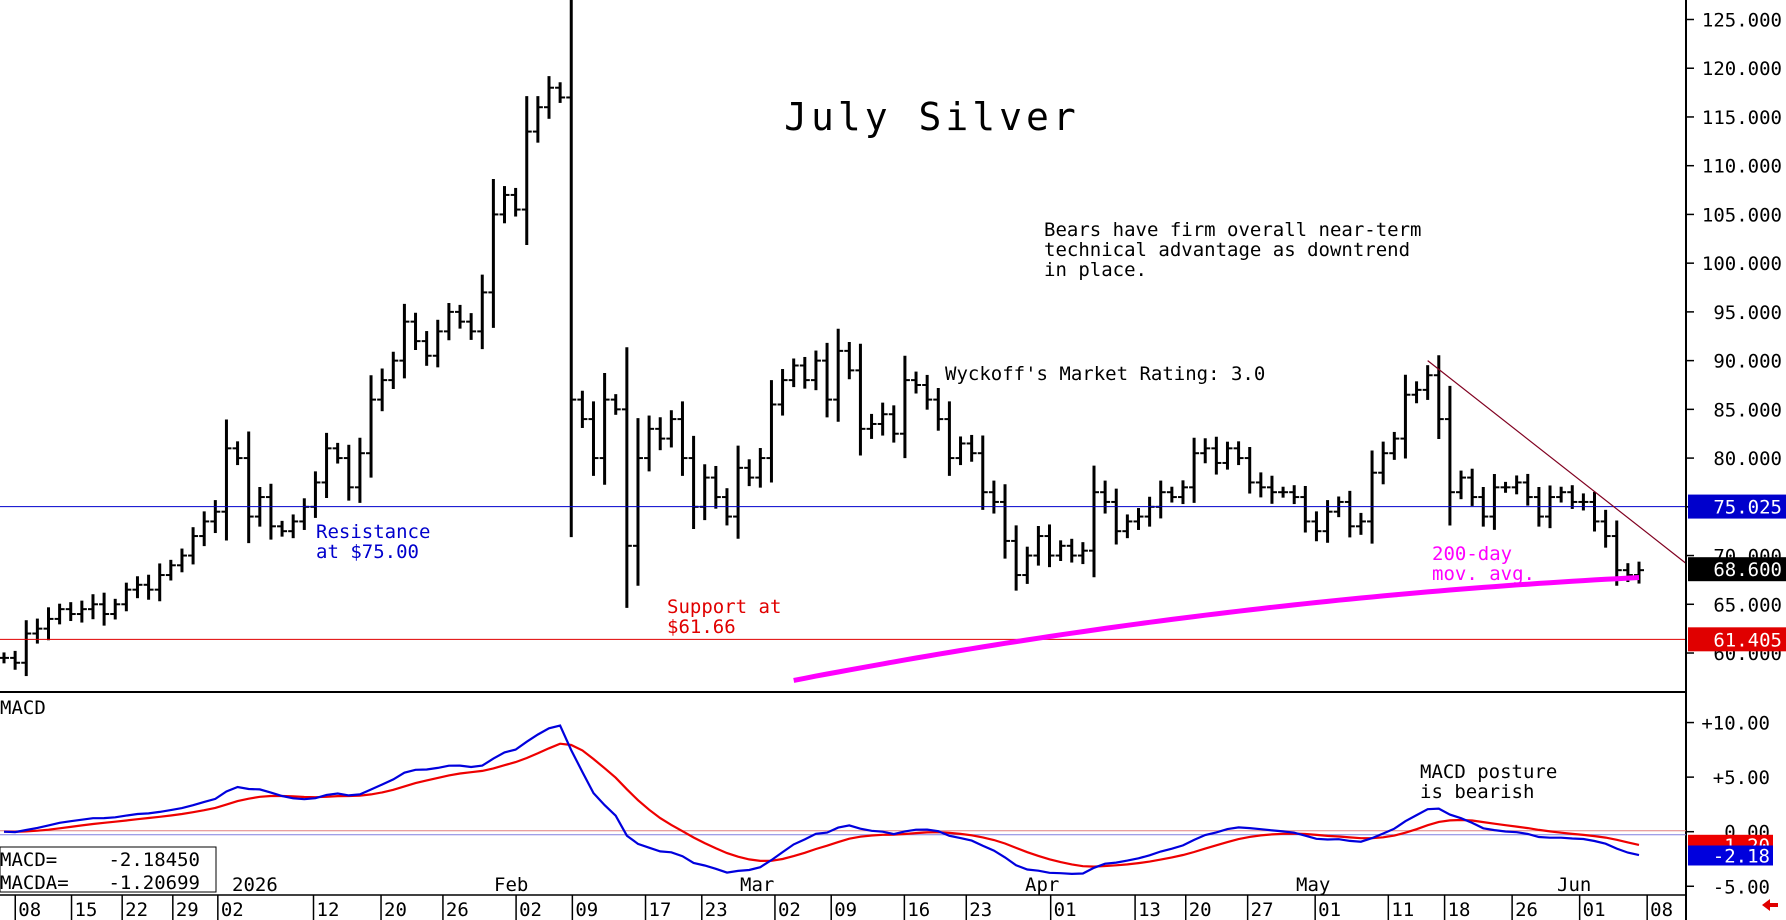 The height and width of the screenshot is (920, 1786). What do you see at coordinates (1095, 270) in the screenshot?
I see `comment-line-3: in place.` at bounding box center [1095, 270].